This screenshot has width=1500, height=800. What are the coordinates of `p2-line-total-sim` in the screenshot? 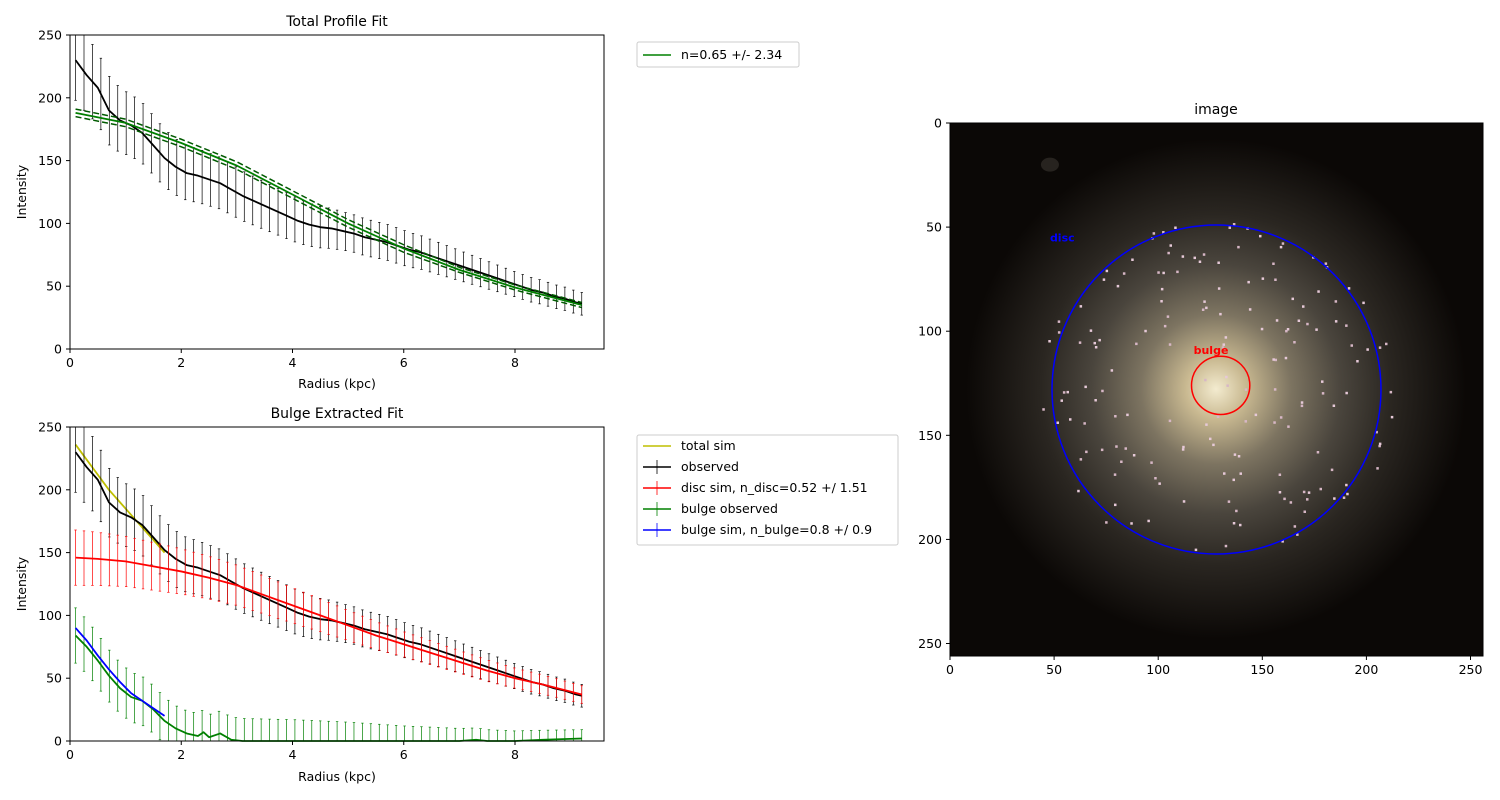 It's located at (120, 499).